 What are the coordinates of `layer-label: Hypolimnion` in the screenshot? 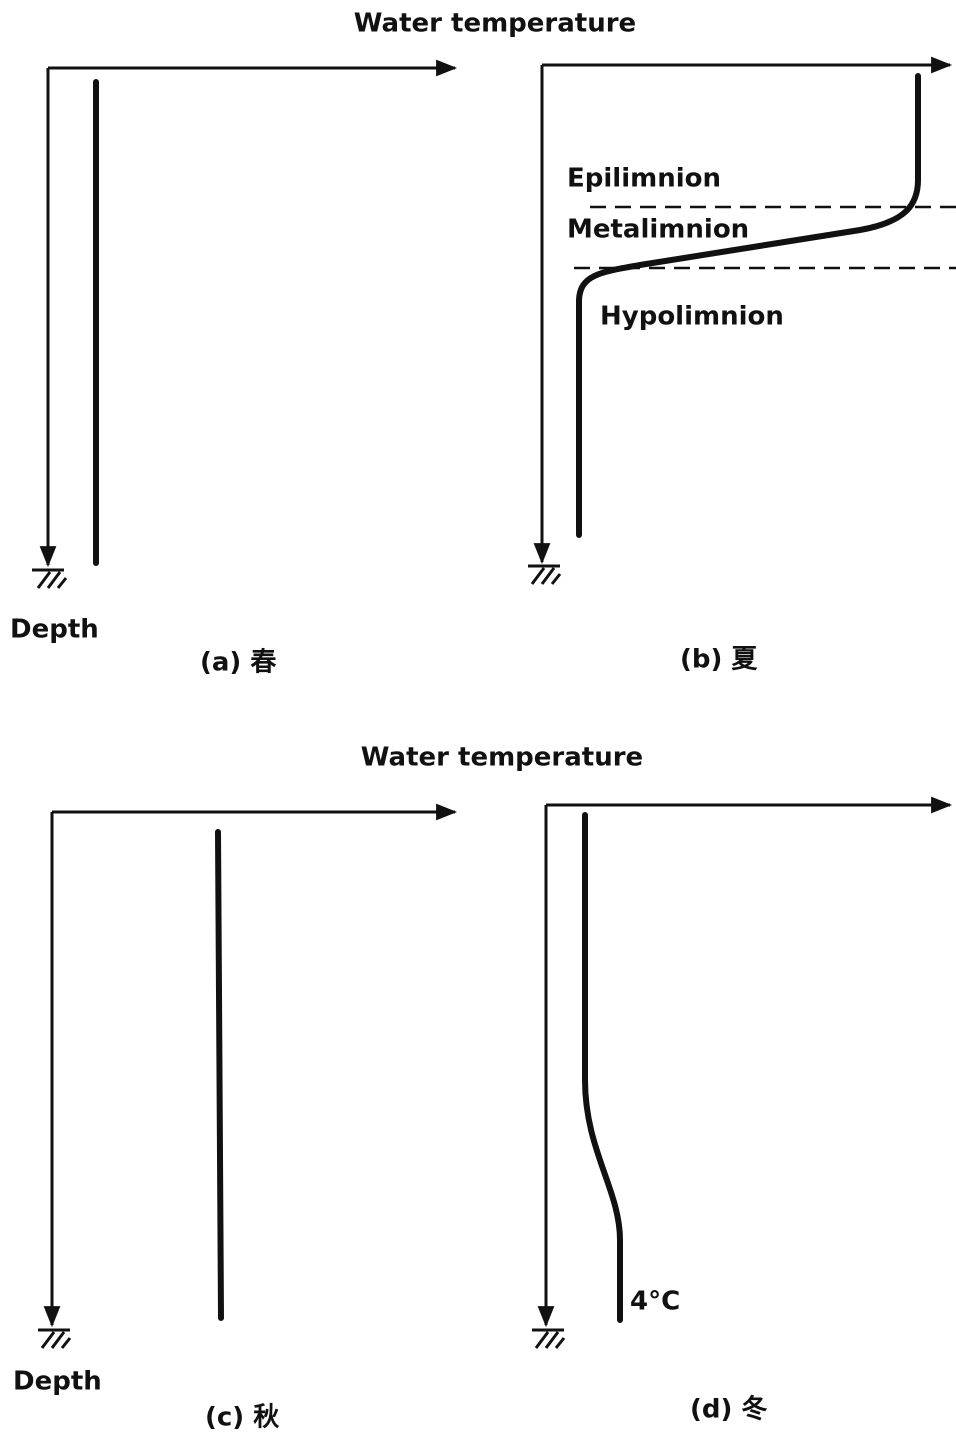 It's located at (692, 317).